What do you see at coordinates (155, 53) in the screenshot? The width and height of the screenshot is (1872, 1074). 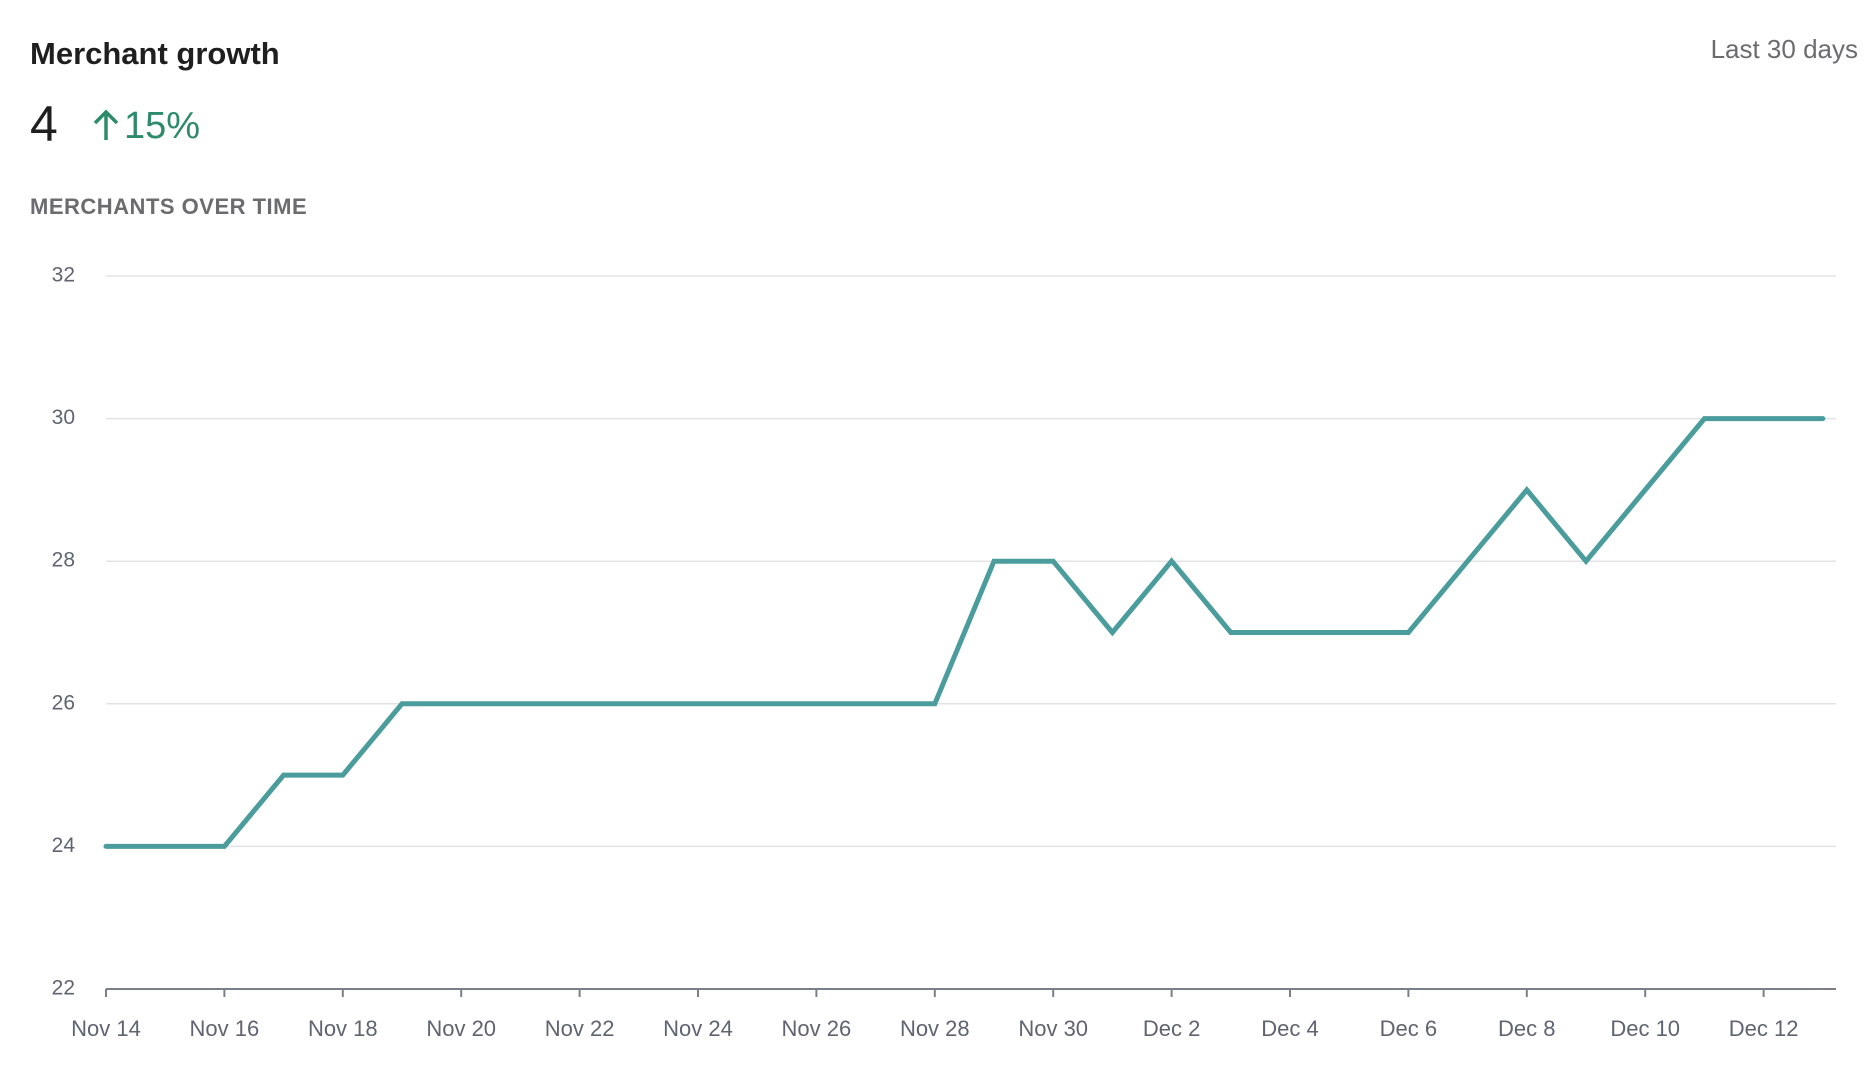 I see `chart-title: Merchant growth` at bounding box center [155, 53].